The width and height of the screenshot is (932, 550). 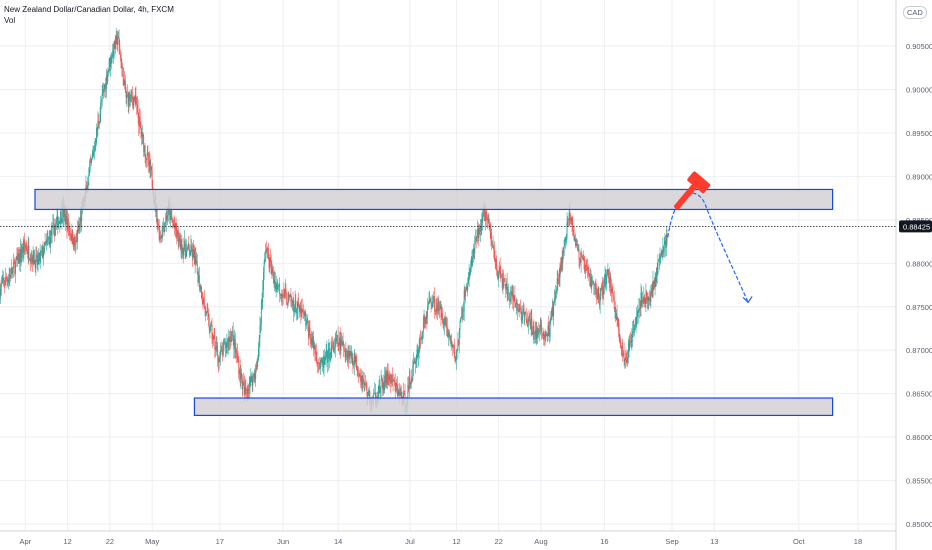 What do you see at coordinates (110, 541) in the screenshot?
I see `time-tick-label: 22` at bounding box center [110, 541].